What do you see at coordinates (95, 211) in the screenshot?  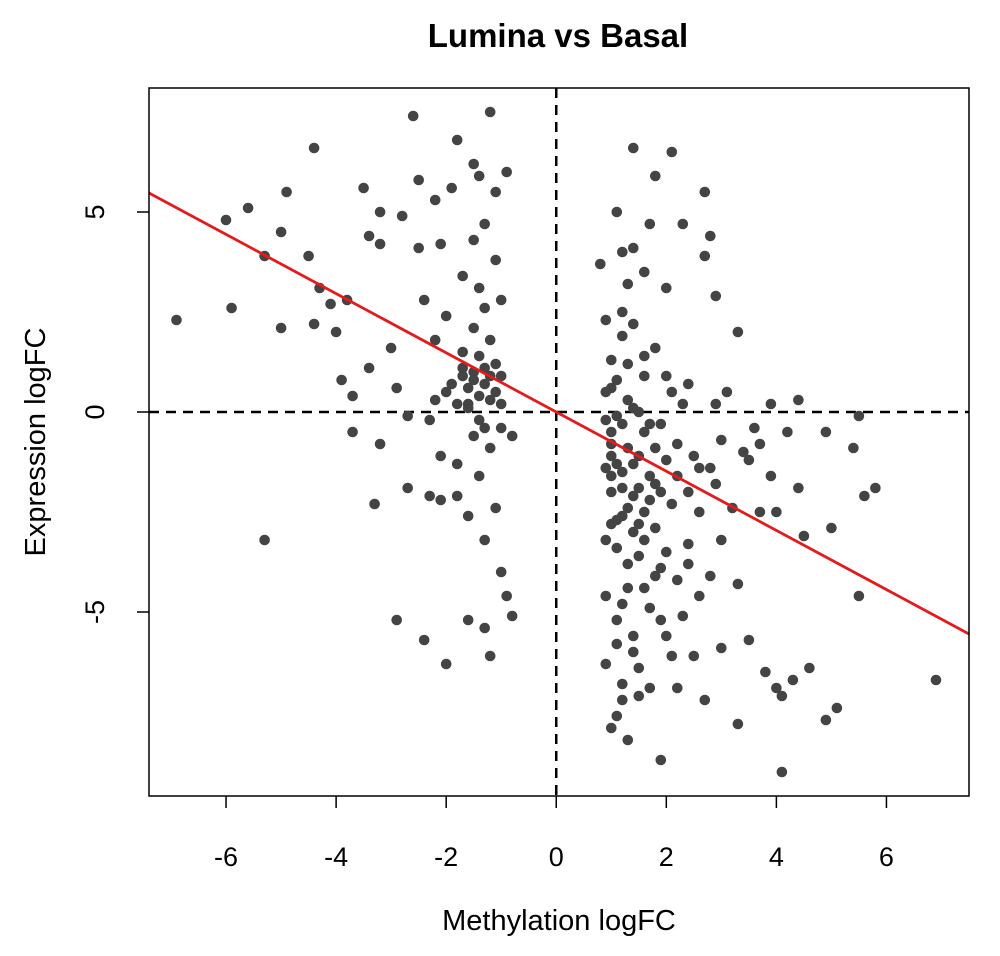 I see `y-tick-label: 5` at bounding box center [95, 211].